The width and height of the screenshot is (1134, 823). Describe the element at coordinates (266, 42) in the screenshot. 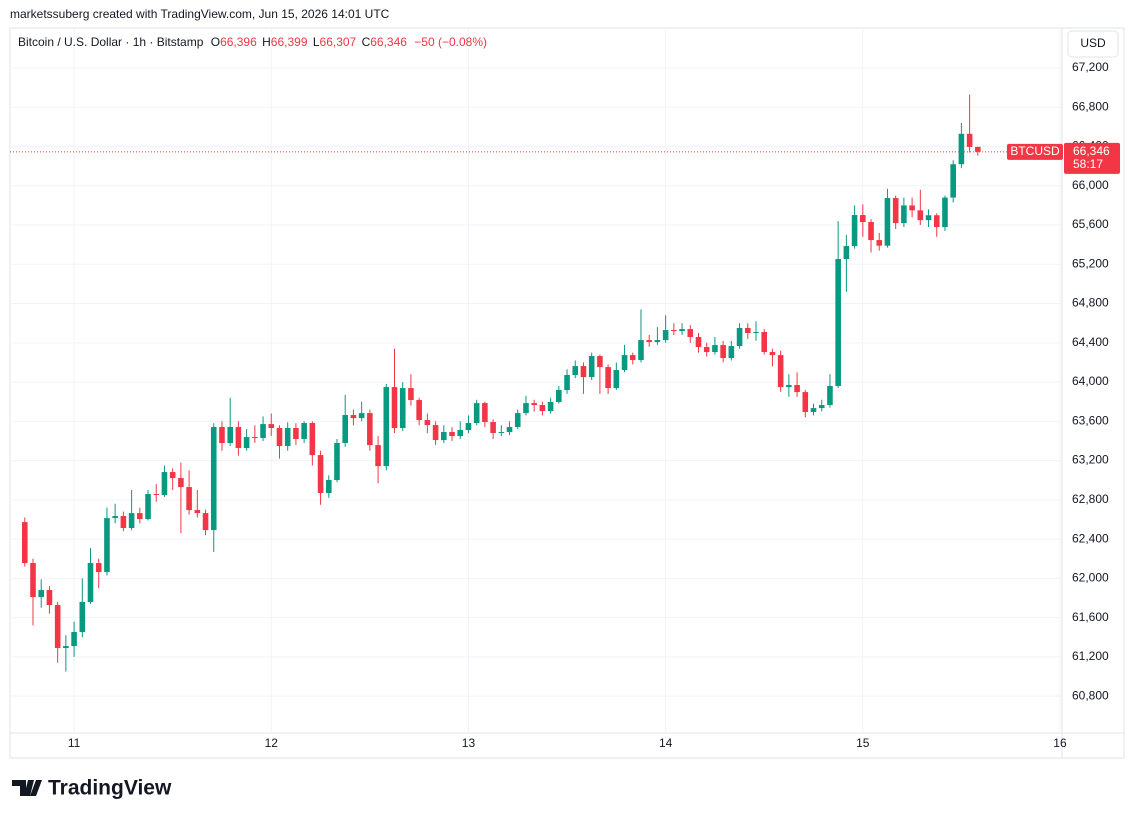

I see `h-label: H` at that location.